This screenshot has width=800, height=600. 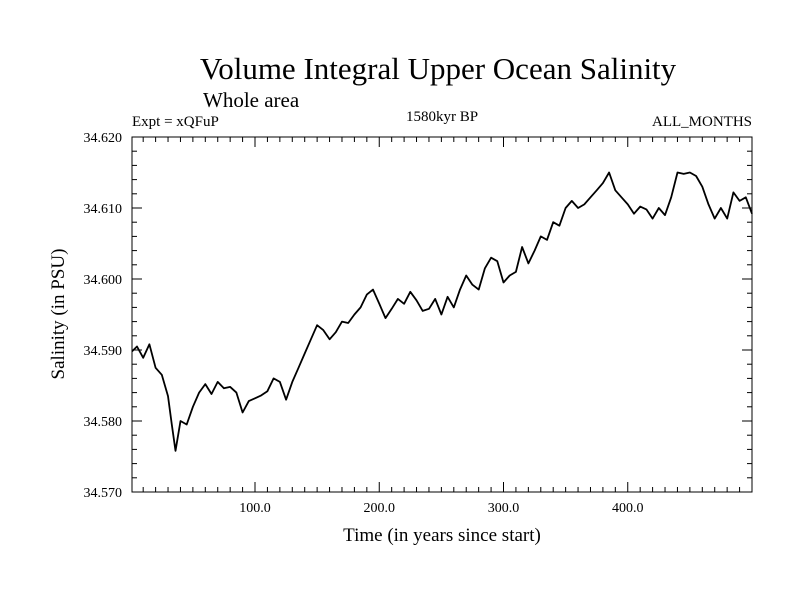 What do you see at coordinates (175, 122) in the screenshot?
I see `experiment-label: Expt = xQFuP` at bounding box center [175, 122].